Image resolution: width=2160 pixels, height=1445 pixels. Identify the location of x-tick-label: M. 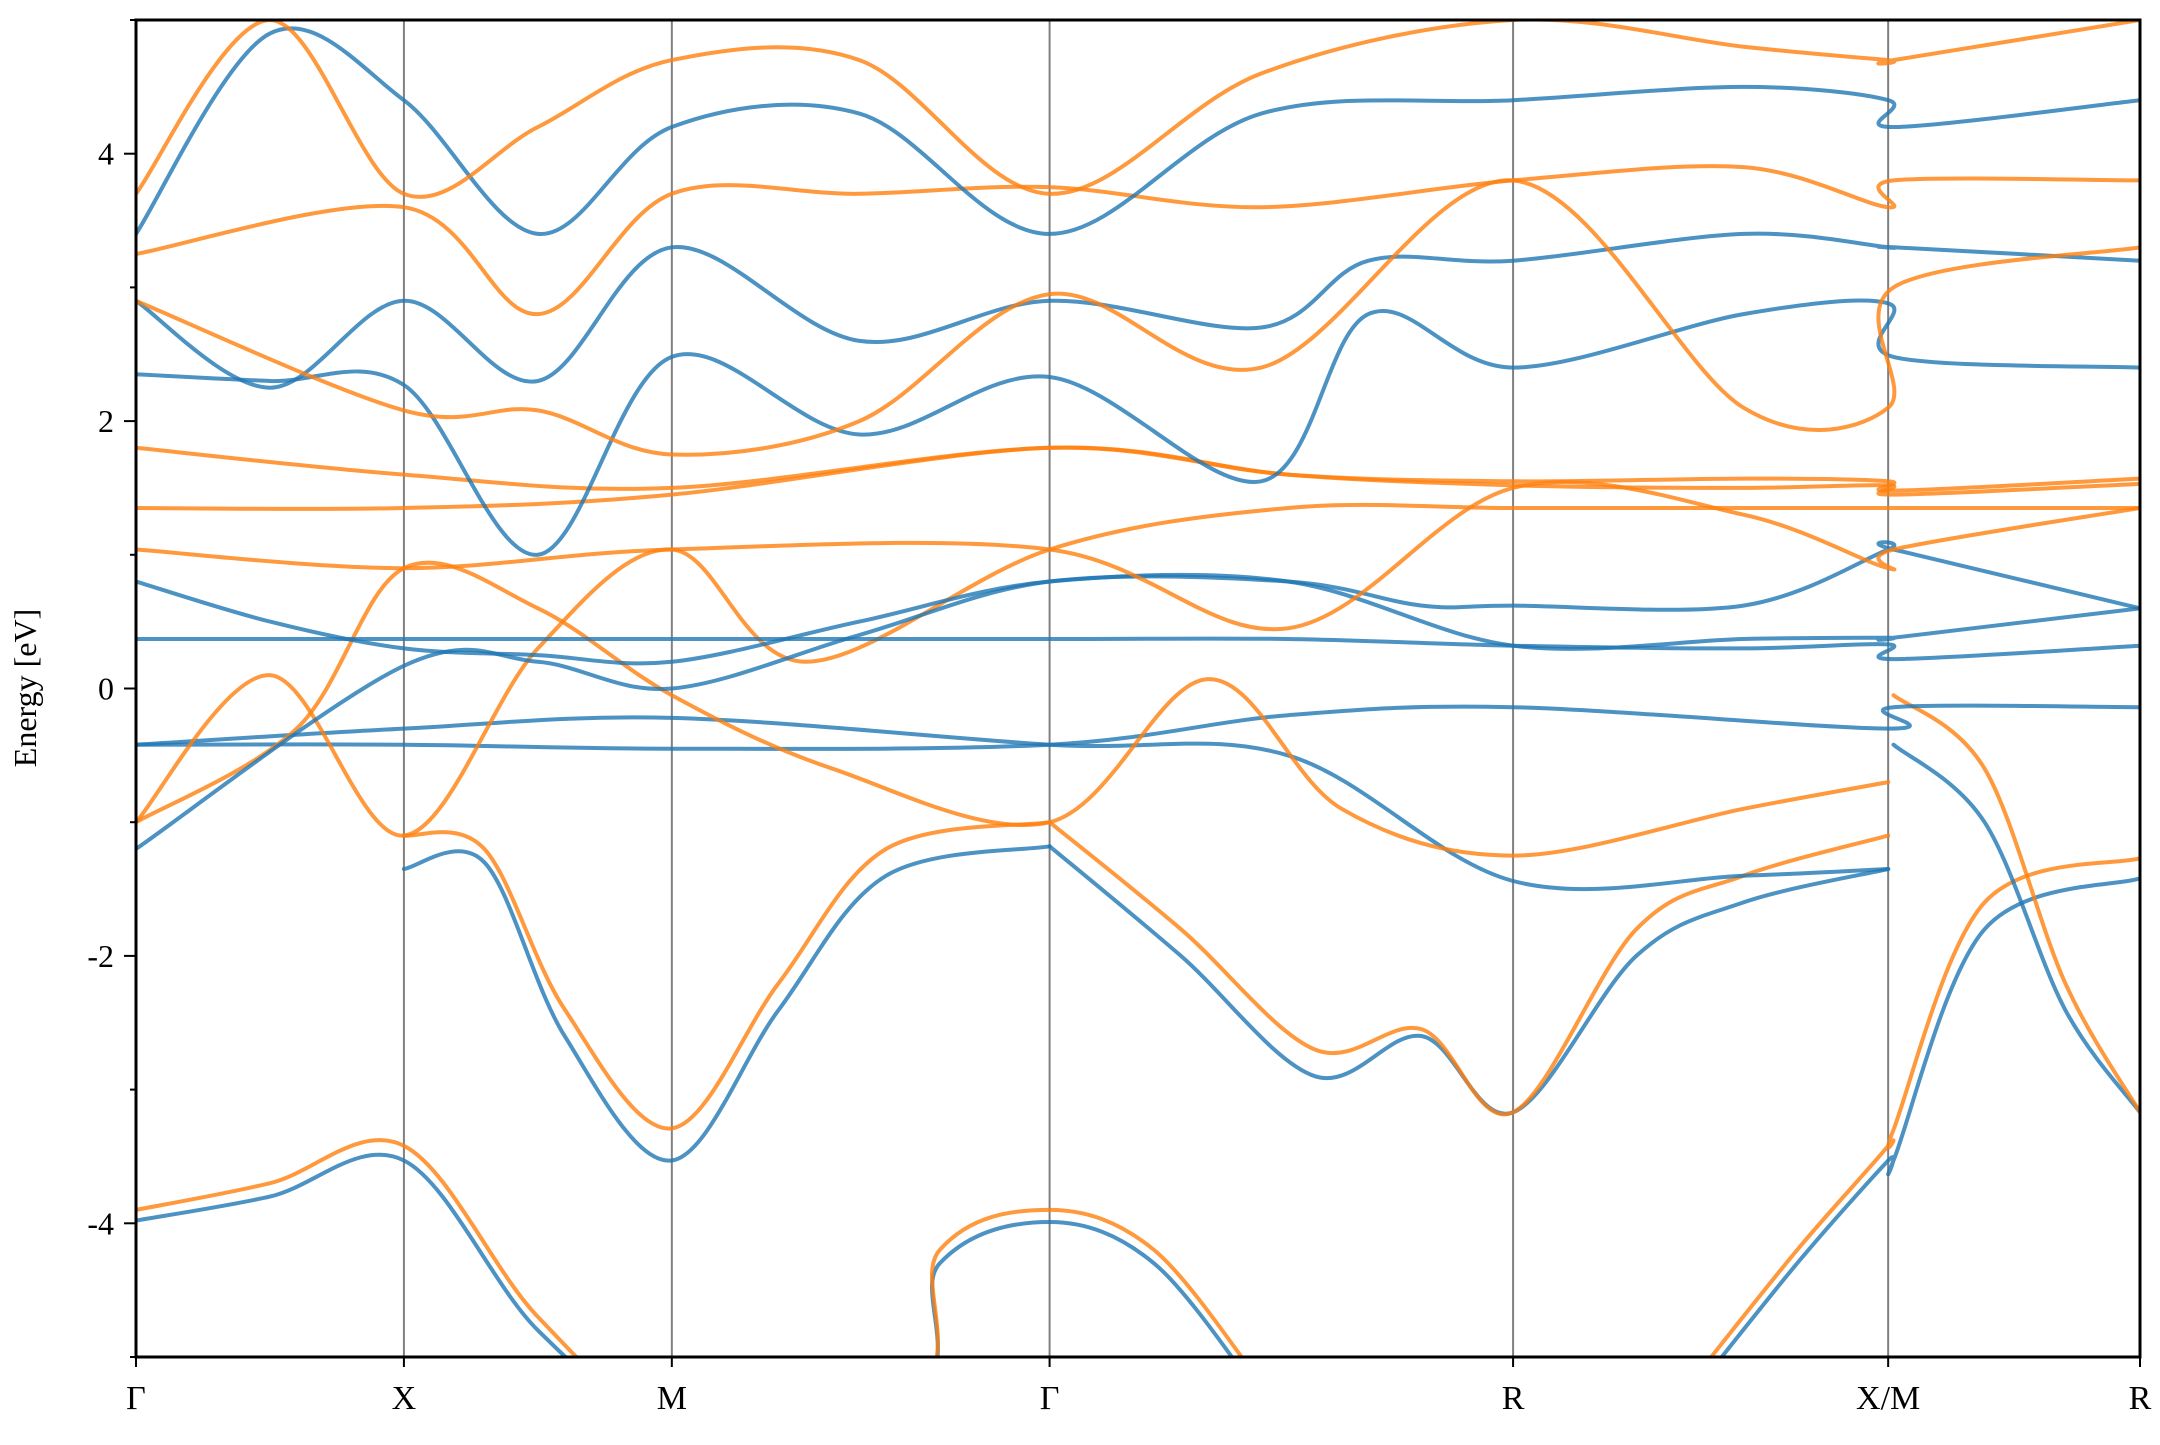
(672, 1398).